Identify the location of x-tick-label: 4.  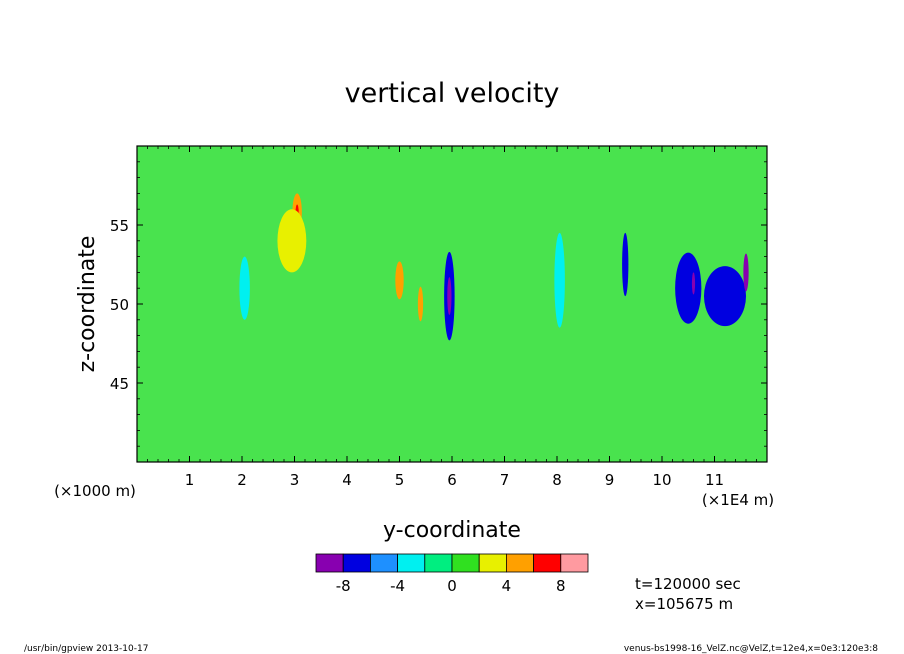
(347, 480).